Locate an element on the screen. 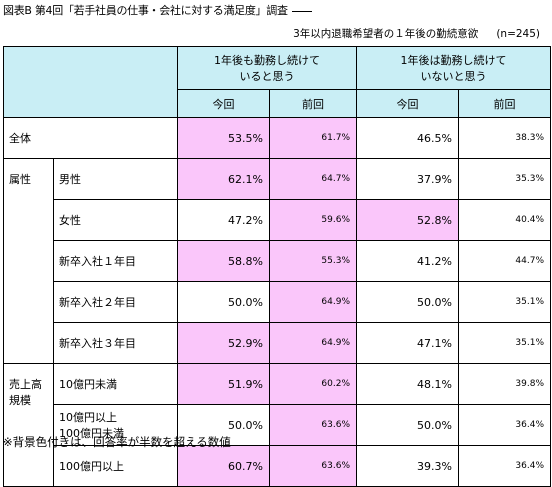 The width and height of the screenshot is (552, 487). value-current: 53.5% is located at coordinates (223, 138).